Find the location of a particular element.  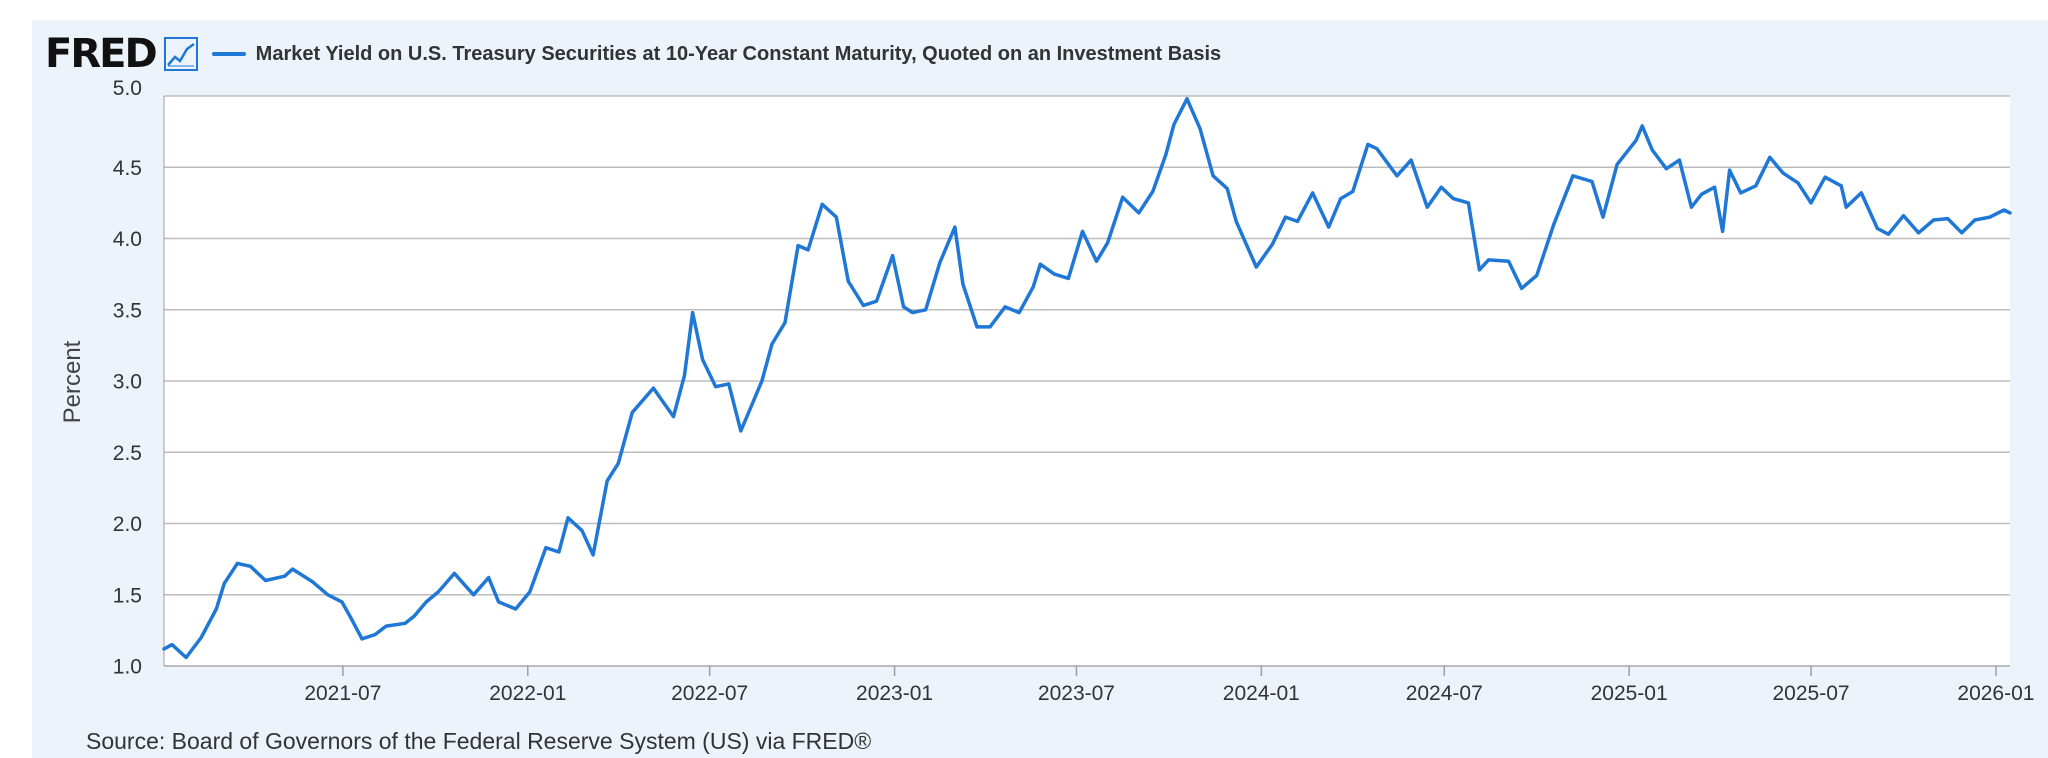

fred-logo: FRED is located at coordinates (101, 54).